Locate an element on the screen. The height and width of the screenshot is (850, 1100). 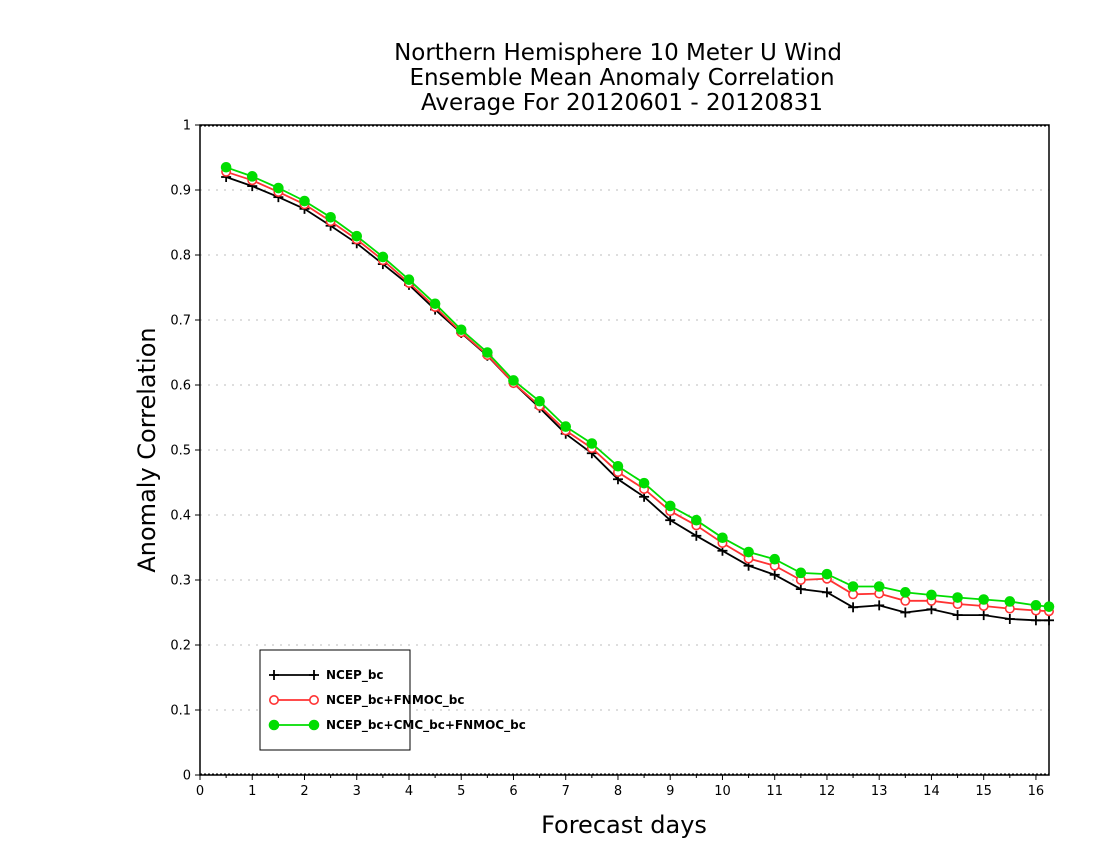
x-tick-label: 15 is located at coordinates (983, 791).